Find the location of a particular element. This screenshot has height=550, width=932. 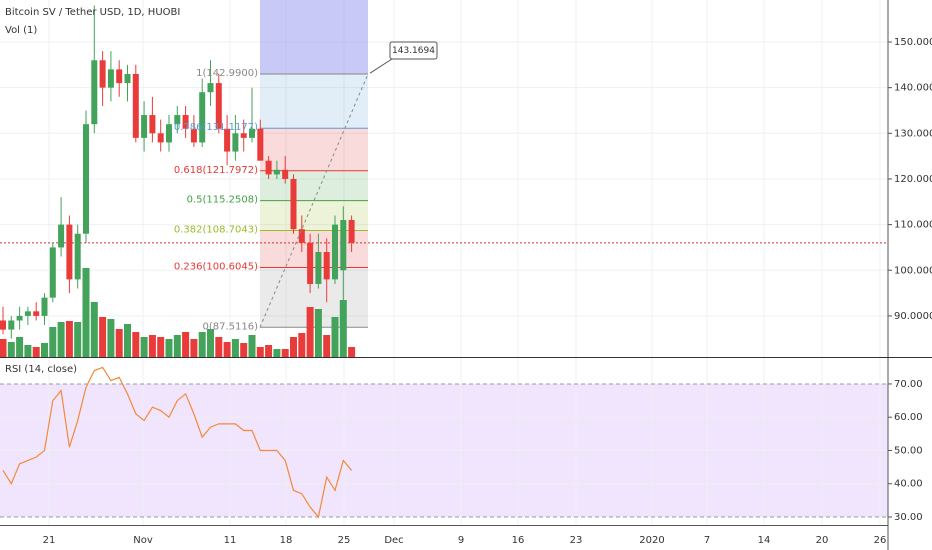

y-tick-label: 150.0000 is located at coordinates (913, 42).